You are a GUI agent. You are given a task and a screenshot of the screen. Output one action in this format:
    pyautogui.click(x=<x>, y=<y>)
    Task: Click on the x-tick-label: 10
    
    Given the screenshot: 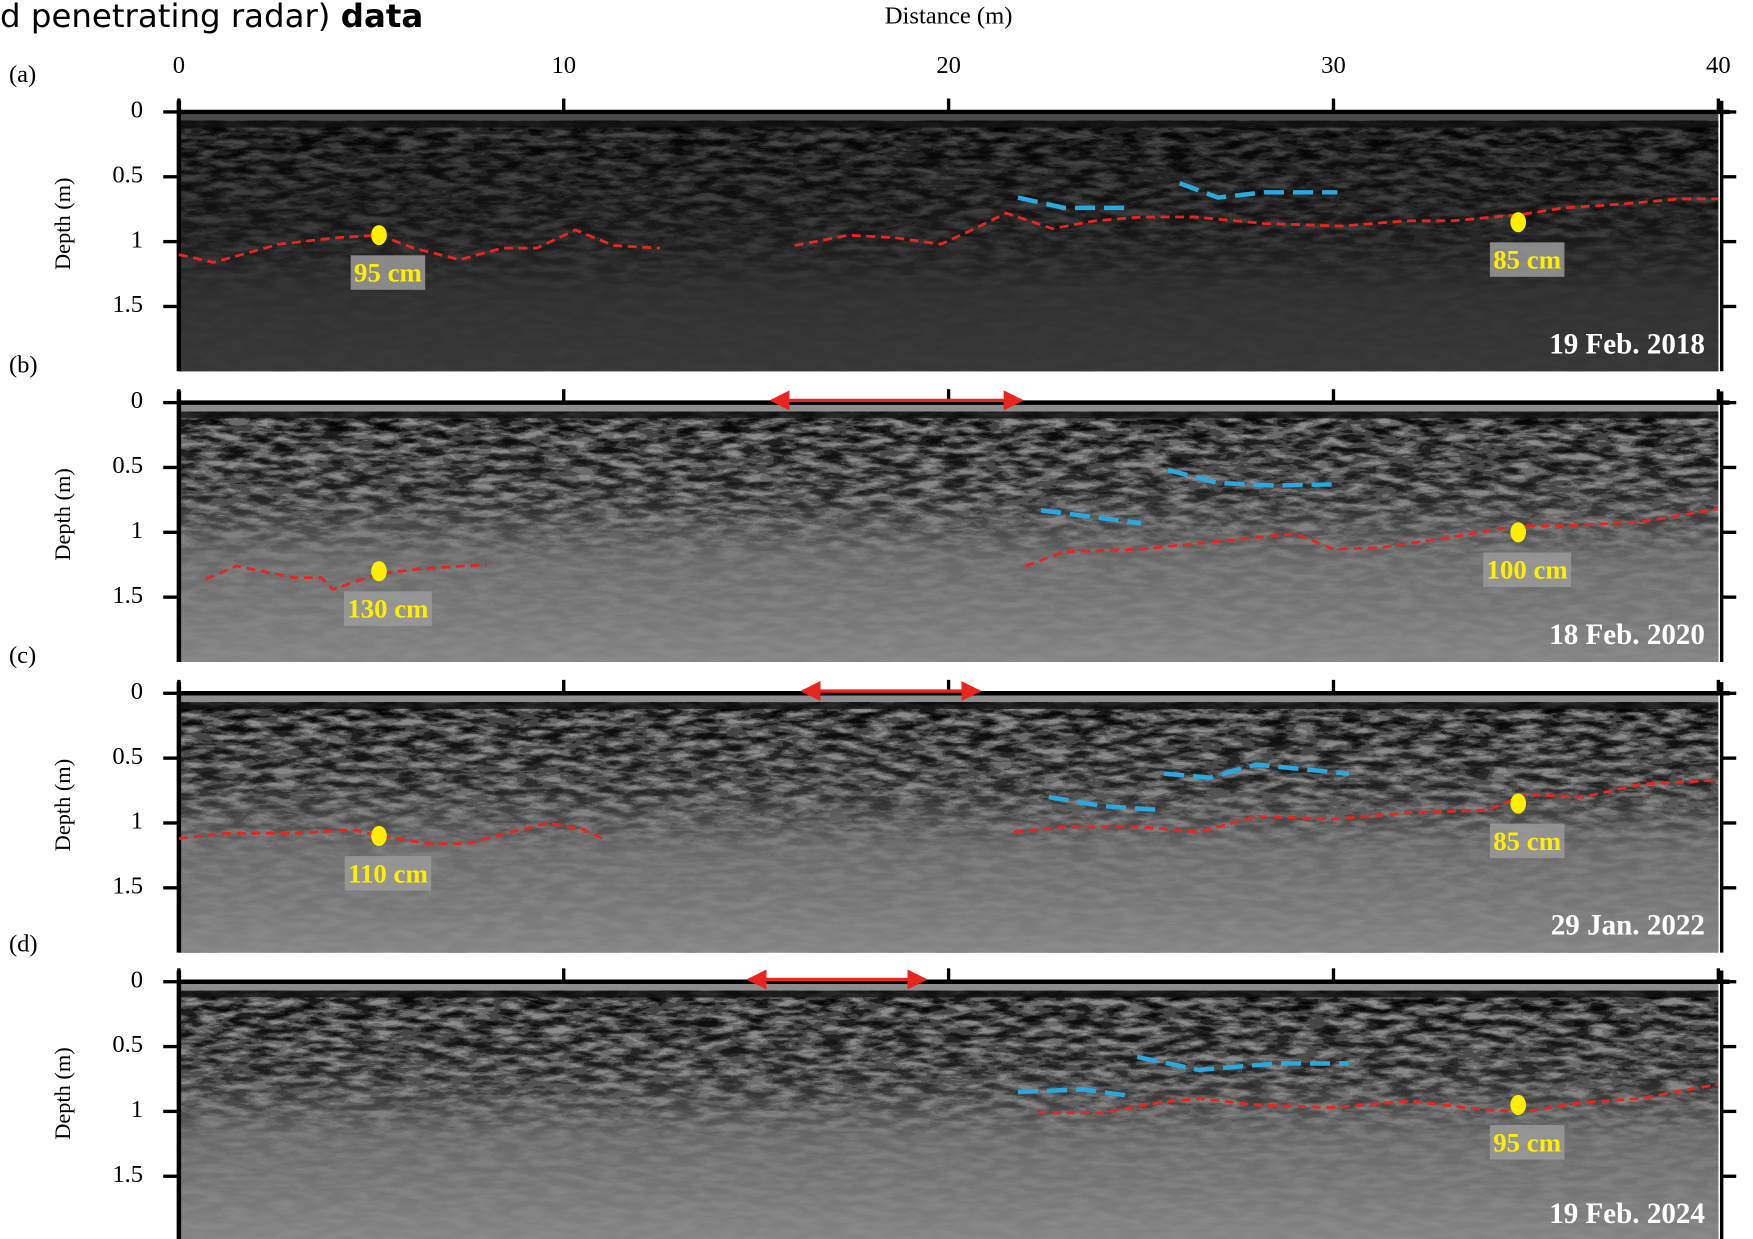 What is the action you would take?
    pyautogui.click(x=563, y=65)
    